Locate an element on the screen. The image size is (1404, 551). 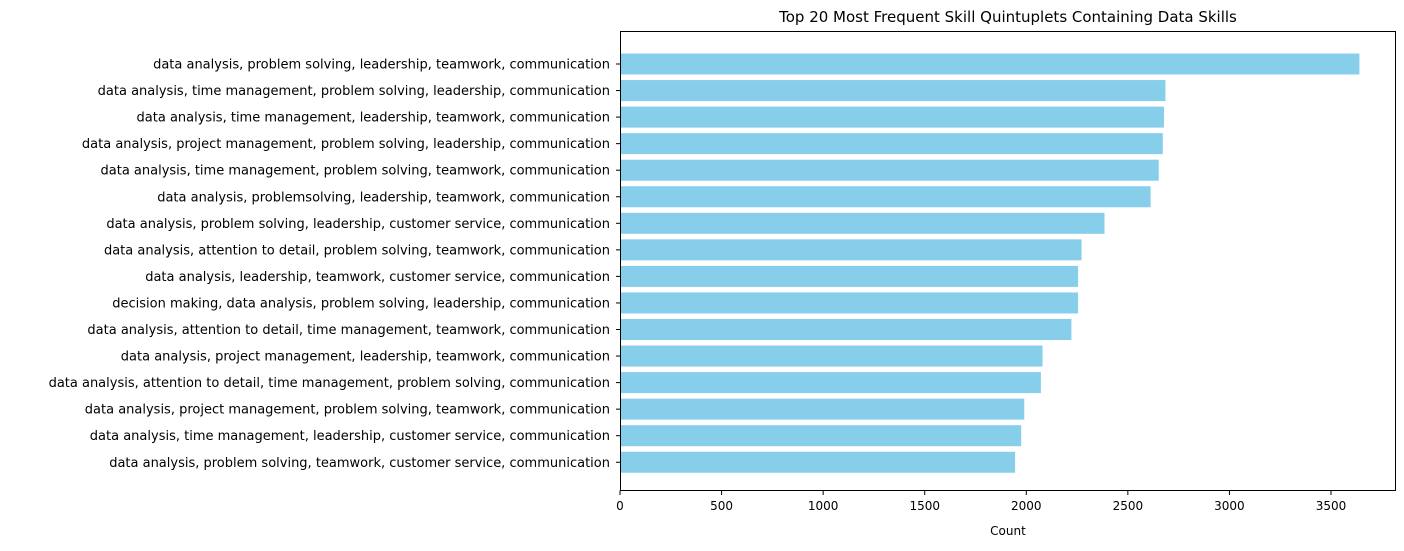
x-tick-label: 2000 is located at coordinates (1026, 506).